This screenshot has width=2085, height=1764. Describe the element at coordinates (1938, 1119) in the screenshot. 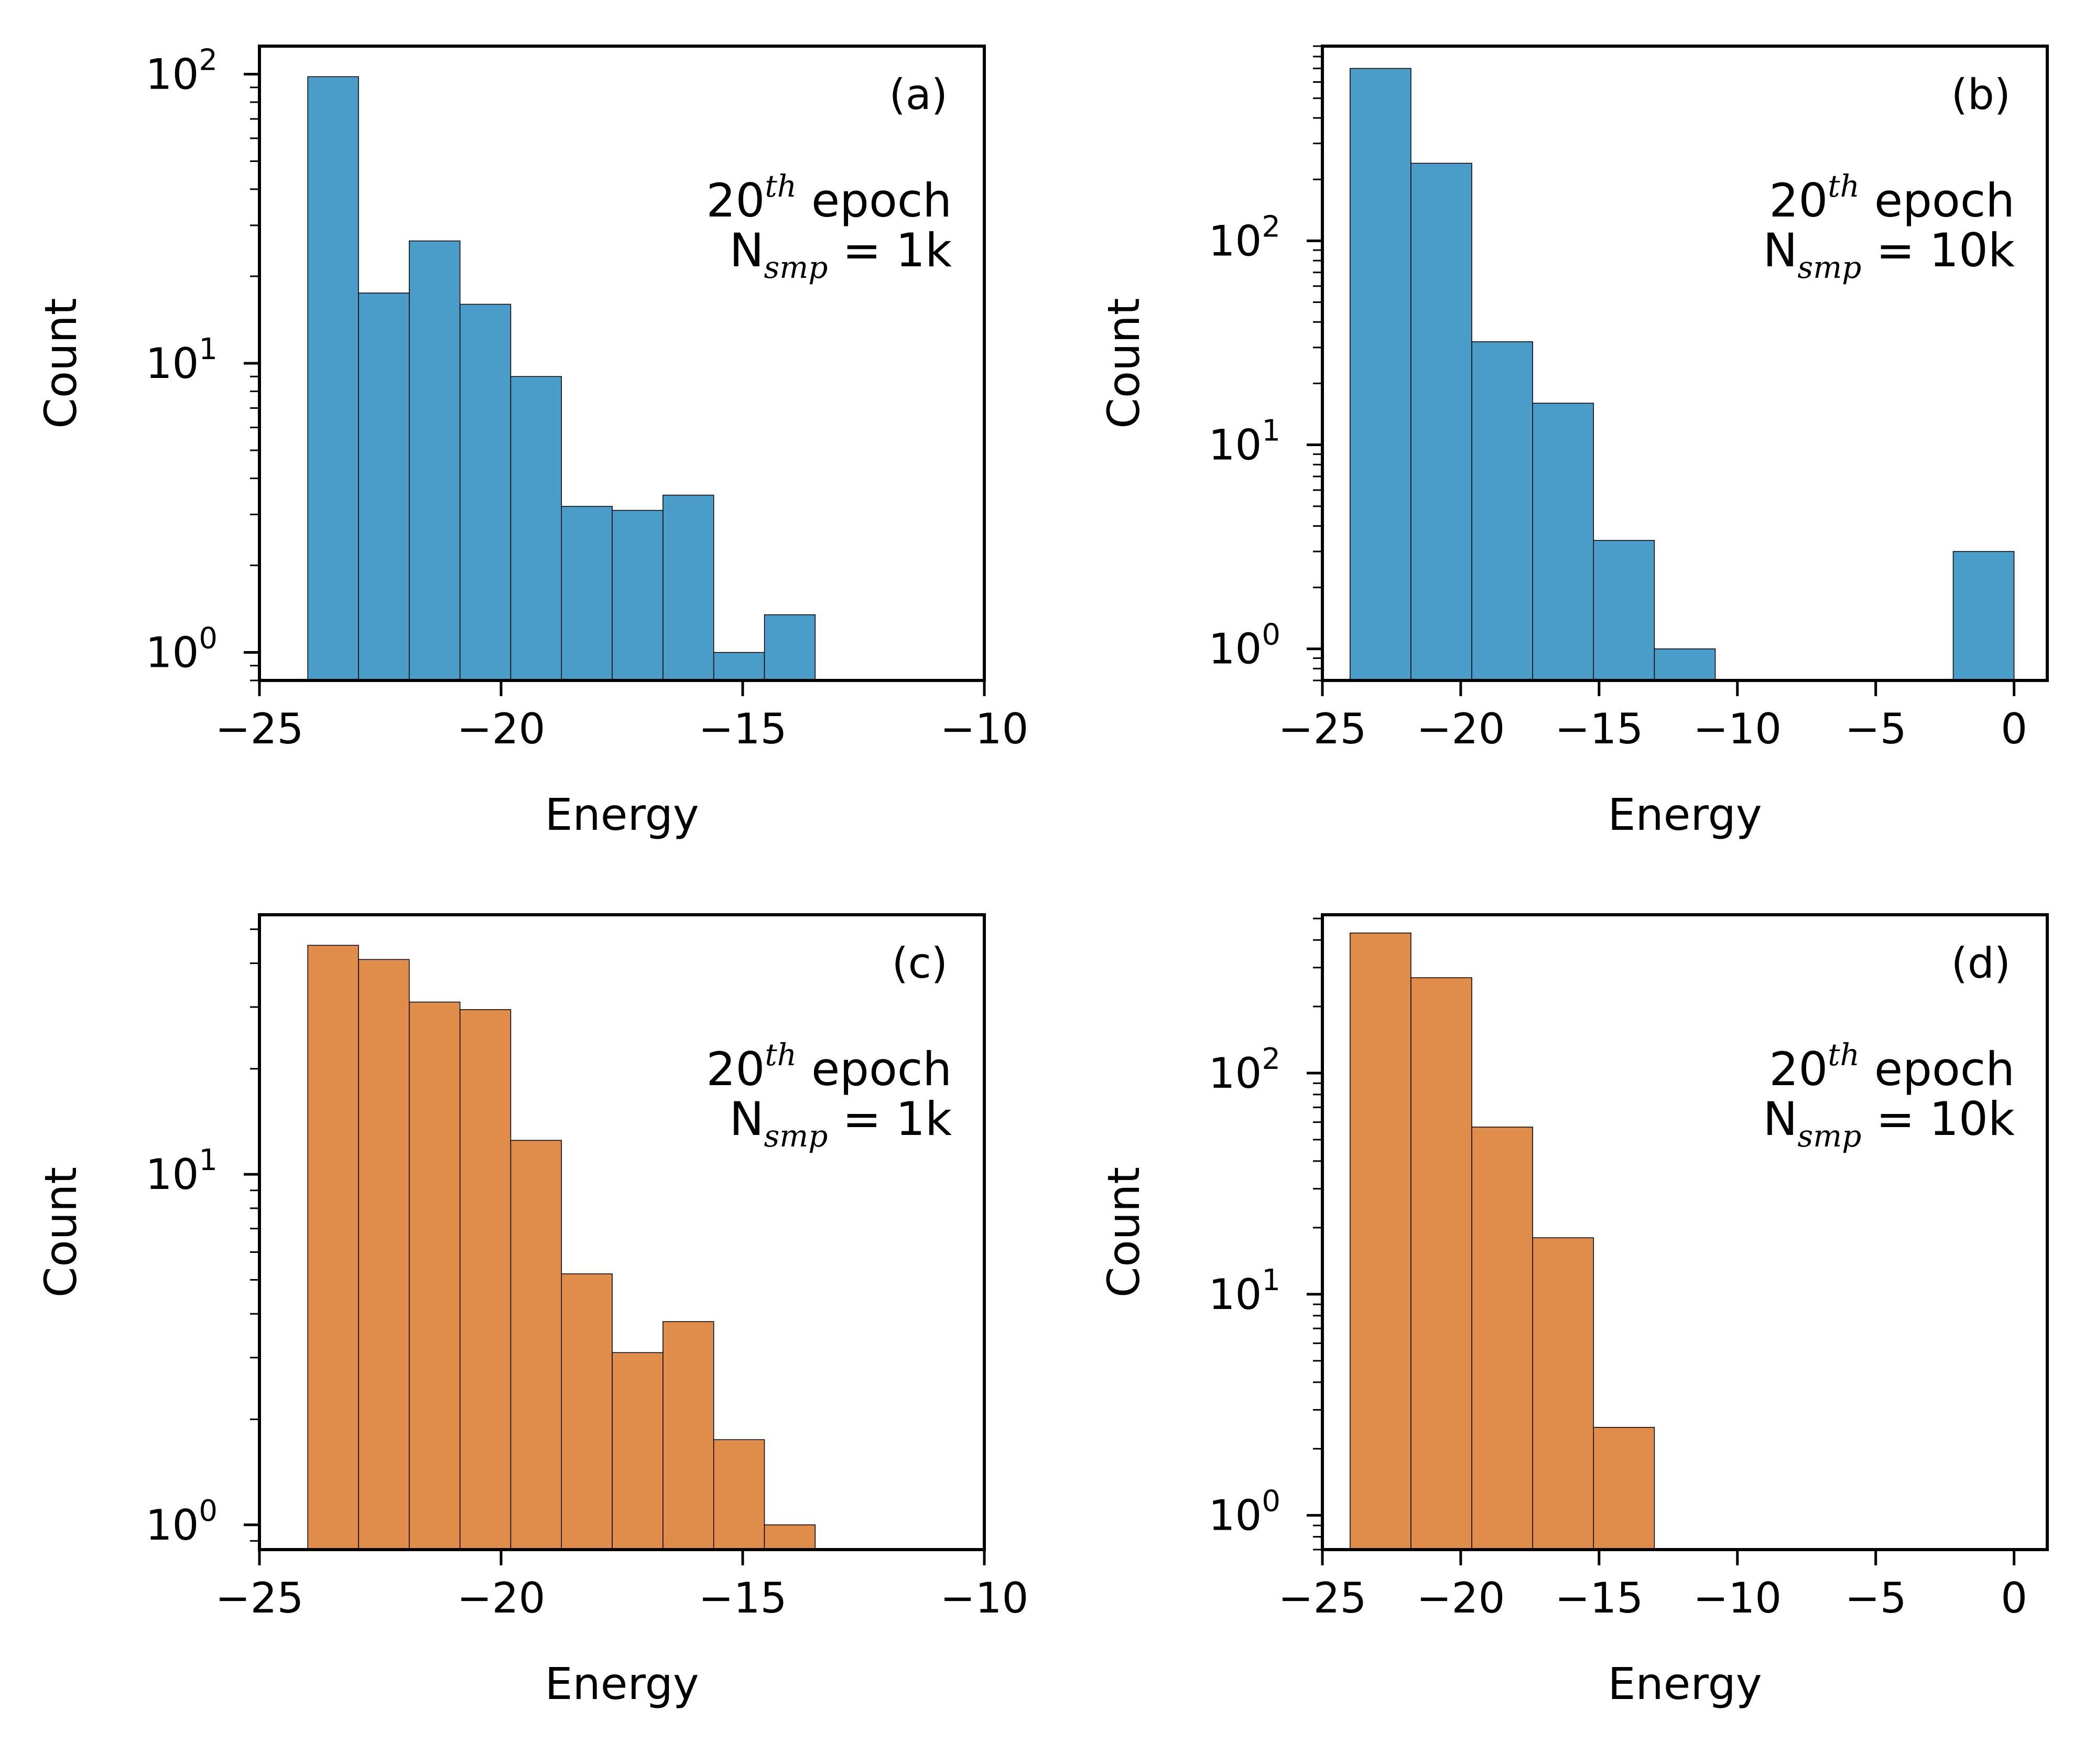

I see `sample-value: = 10k` at that location.